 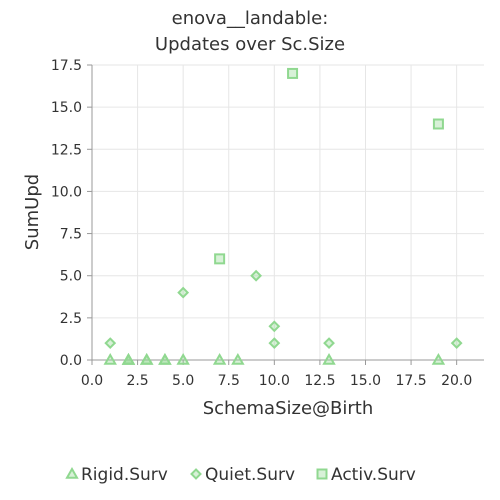 What do you see at coordinates (274, 381) in the screenshot?
I see `x-tick-label: 10.0` at bounding box center [274, 381].